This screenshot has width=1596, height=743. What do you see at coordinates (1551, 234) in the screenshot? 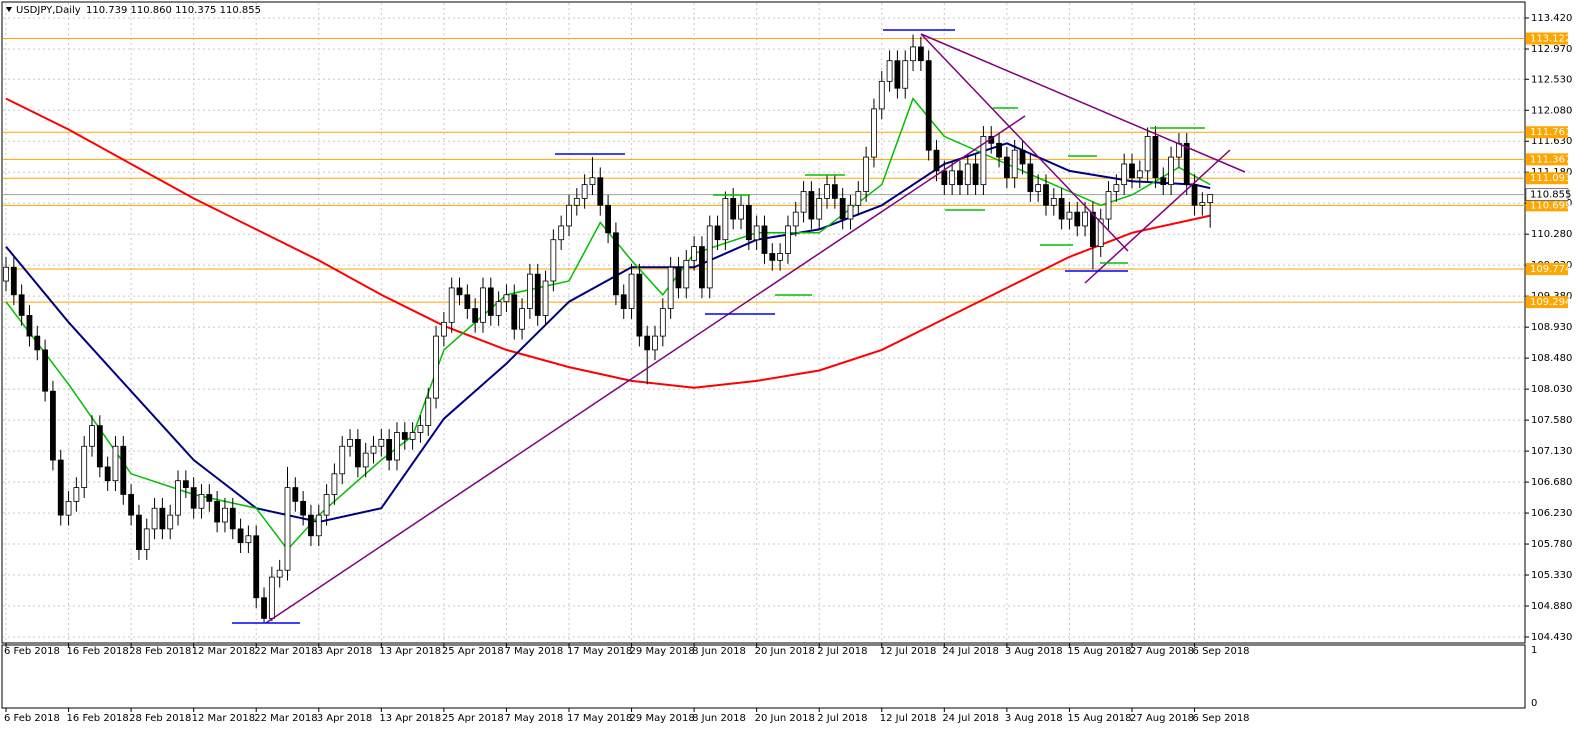
I see `y-tick-label: 110.280` at bounding box center [1551, 234].